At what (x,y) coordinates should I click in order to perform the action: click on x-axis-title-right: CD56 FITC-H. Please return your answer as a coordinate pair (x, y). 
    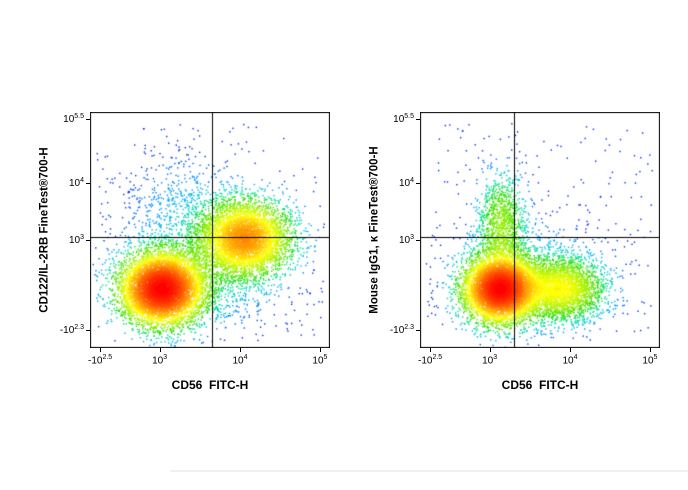
    Looking at the image, I should click on (540, 385).